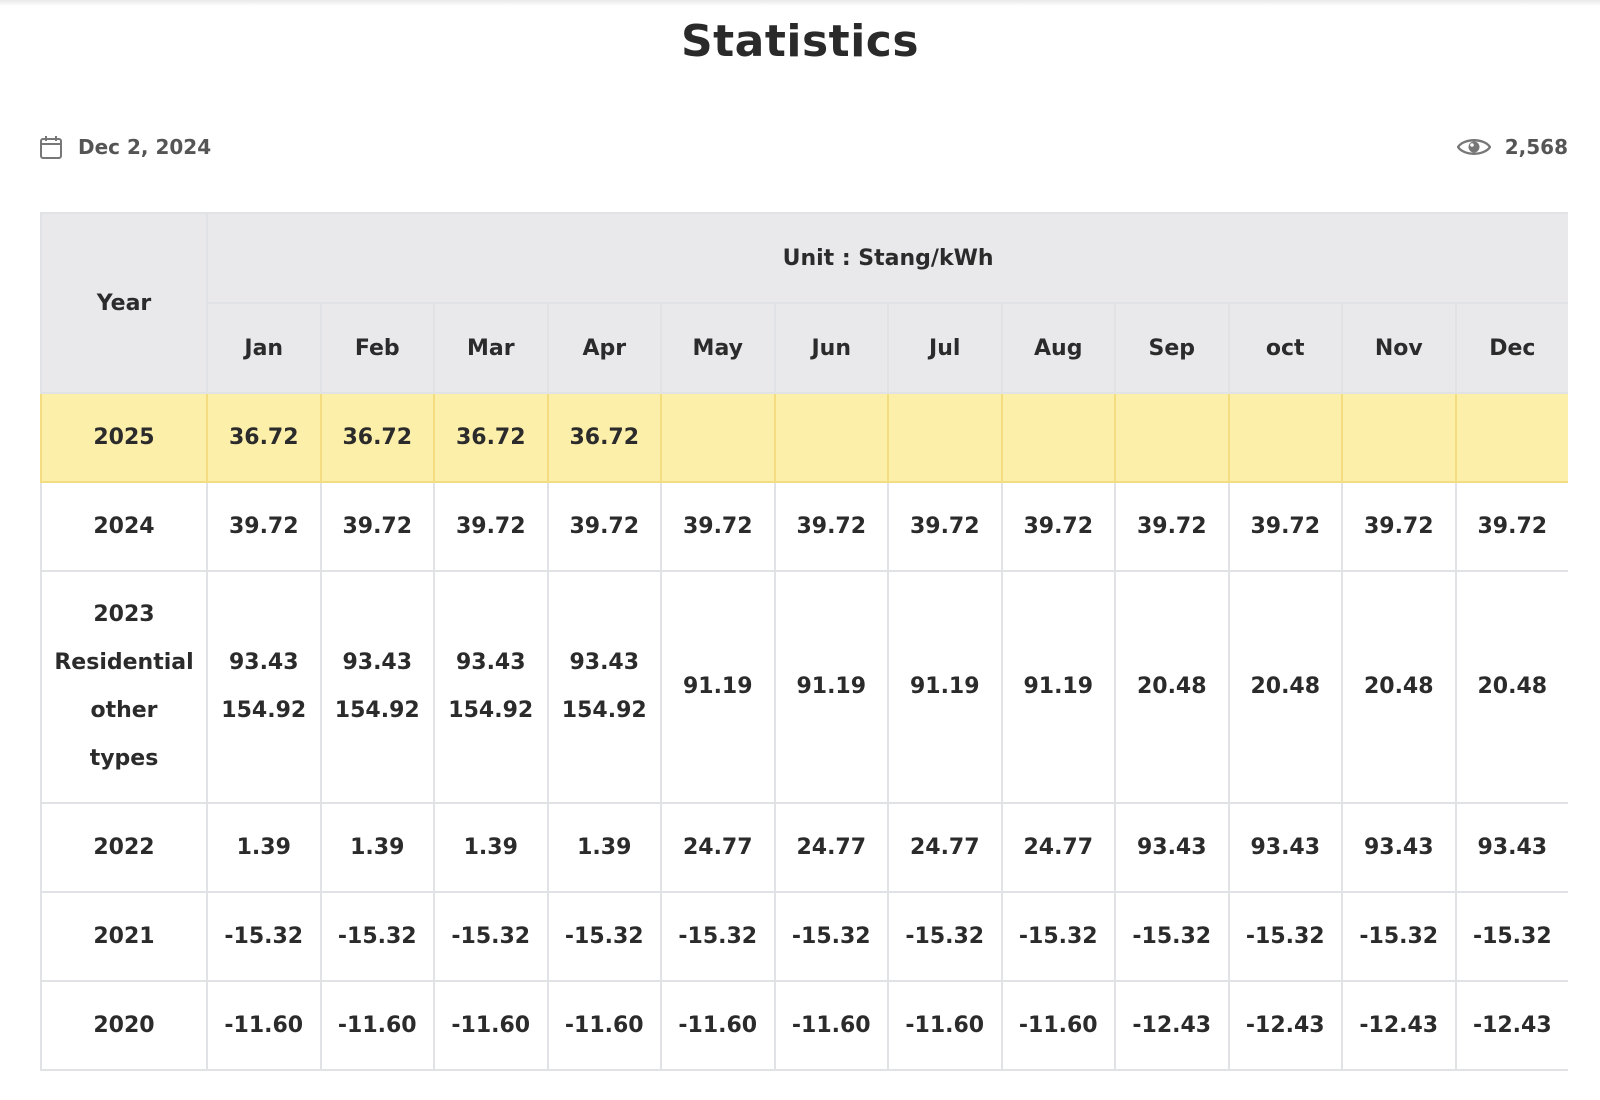 The image size is (1600, 1100). Describe the element at coordinates (145, 147) in the screenshot. I see `date-text: Dec 2, 2024` at that location.